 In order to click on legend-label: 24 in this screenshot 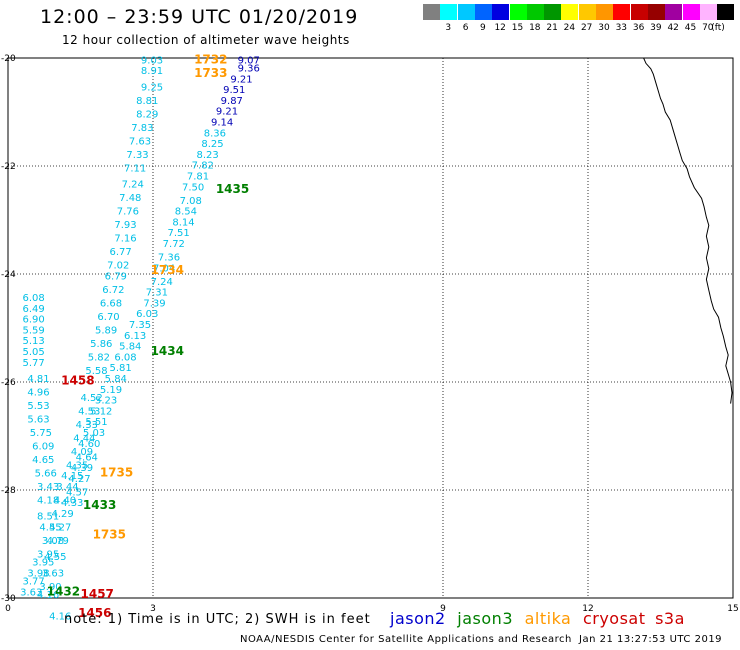, I will do `click(569, 28)`.